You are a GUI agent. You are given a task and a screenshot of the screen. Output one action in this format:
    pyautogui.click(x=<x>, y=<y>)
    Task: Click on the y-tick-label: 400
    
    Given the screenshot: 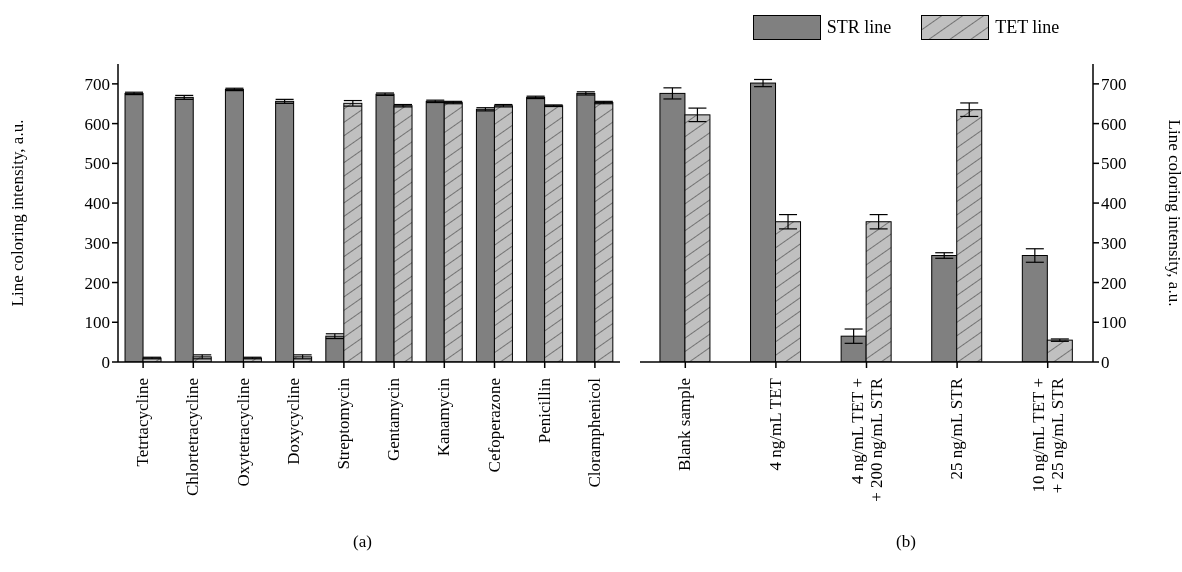 What is the action you would take?
    pyautogui.click(x=97, y=204)
    